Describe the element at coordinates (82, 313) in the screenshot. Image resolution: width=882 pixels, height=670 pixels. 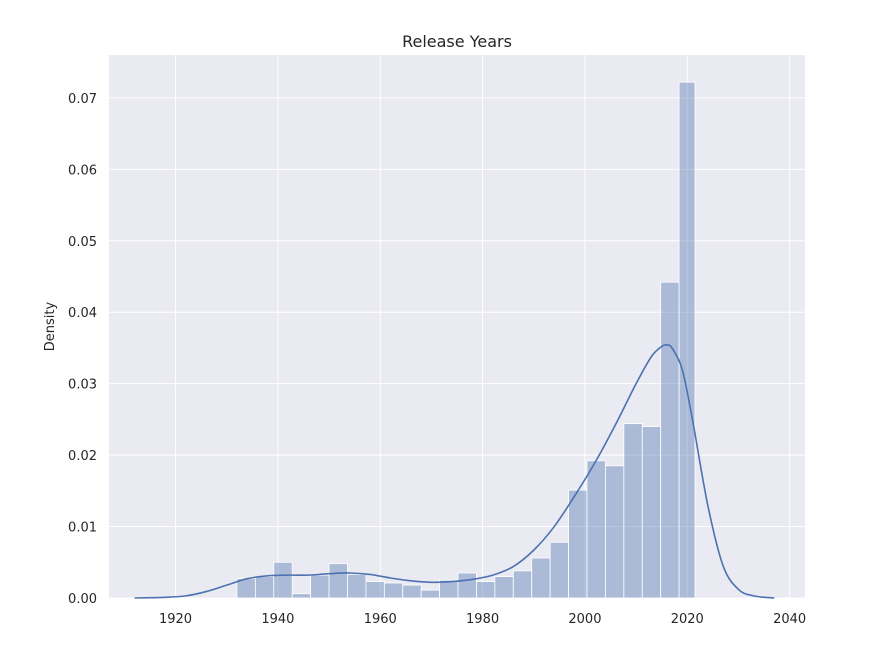
I see `y-tick-label: 0.04` at that location.